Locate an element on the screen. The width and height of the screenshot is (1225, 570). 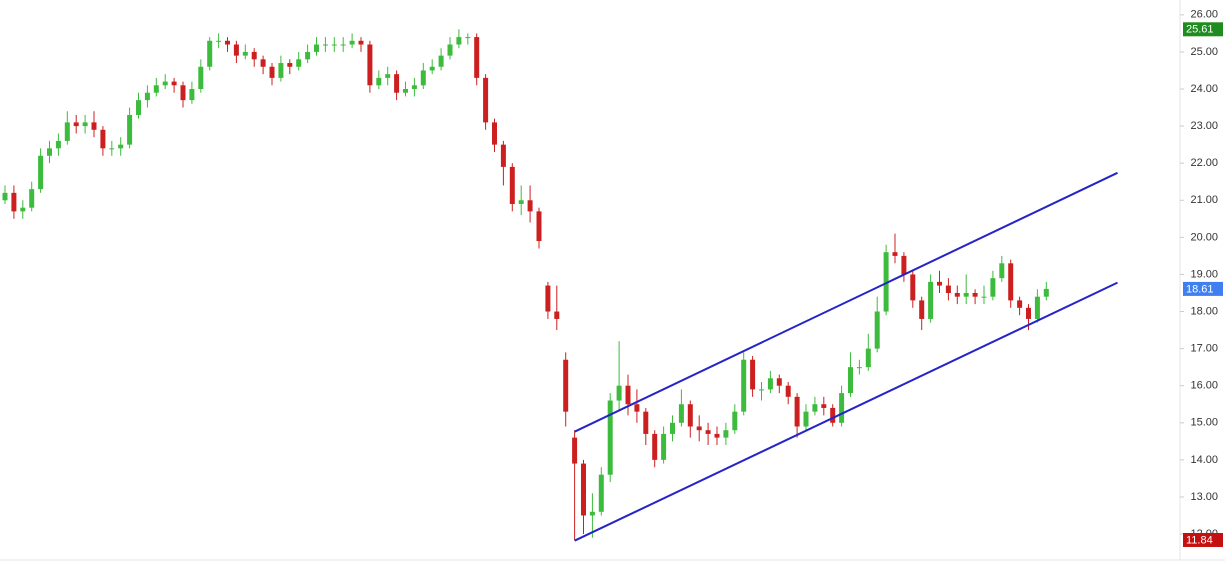
y-tick-label: 26.00 is located at coordinates (1204, 15).